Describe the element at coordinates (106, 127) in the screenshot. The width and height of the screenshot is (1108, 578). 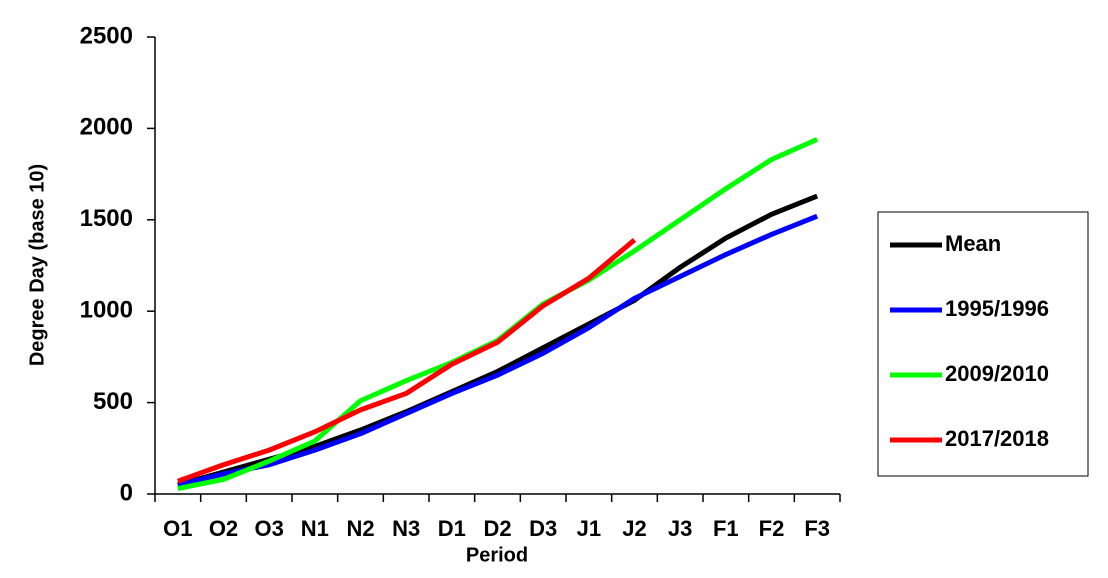
I see `y-tick-label: 2000` at that location.